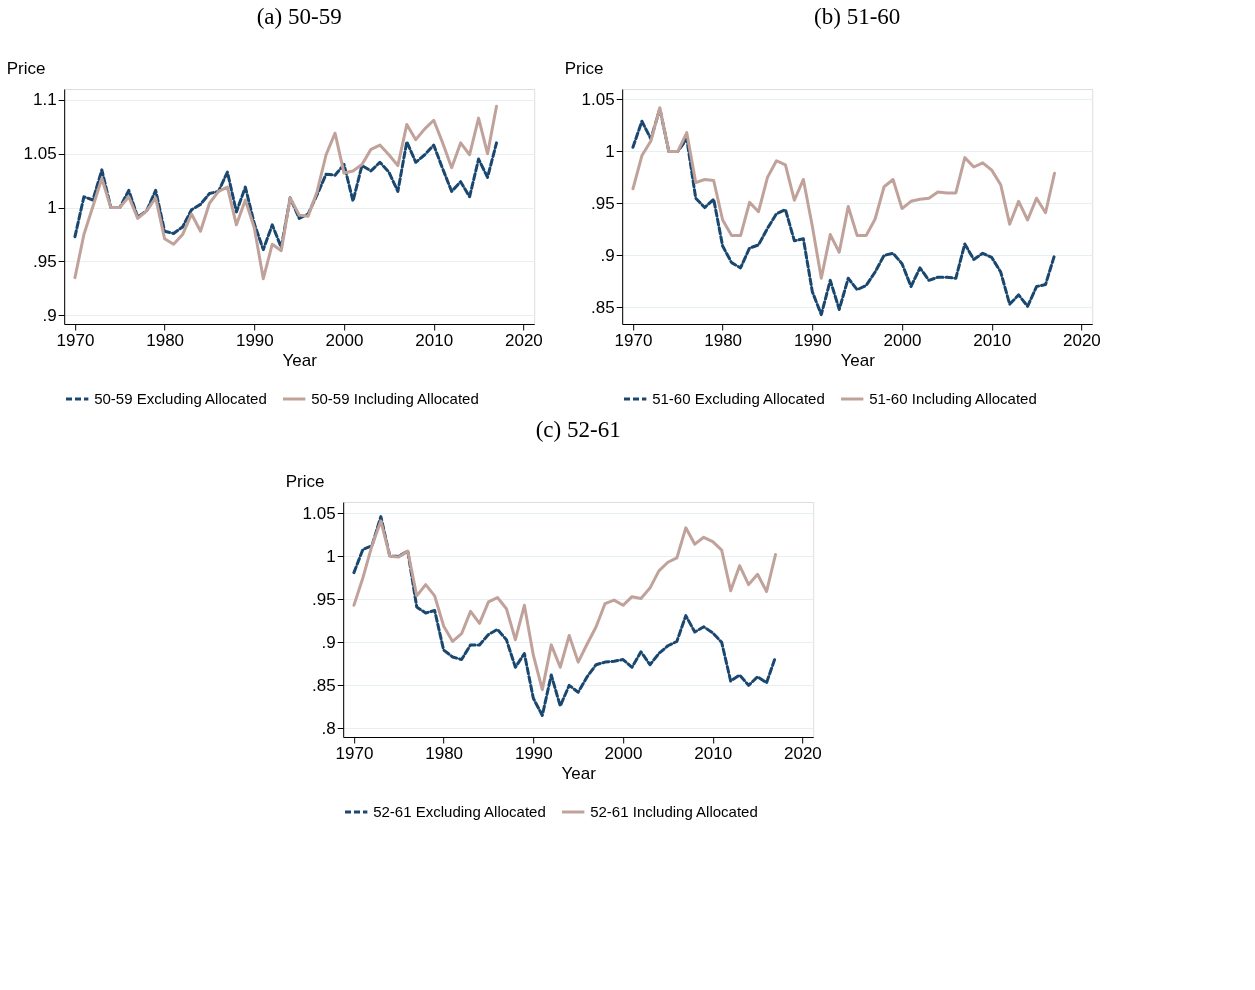  I want to click on legend-label: 50-59 Excluding Allocated, so click(180, 398).